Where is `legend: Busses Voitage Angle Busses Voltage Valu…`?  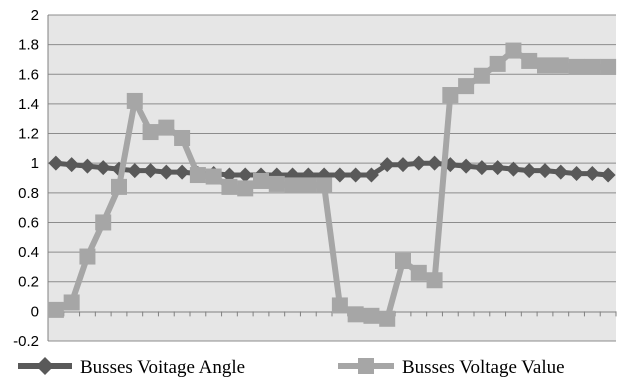
legend: Busses Voitage Angle Busses Voltage Valu… is located at coordinates (291, 367).